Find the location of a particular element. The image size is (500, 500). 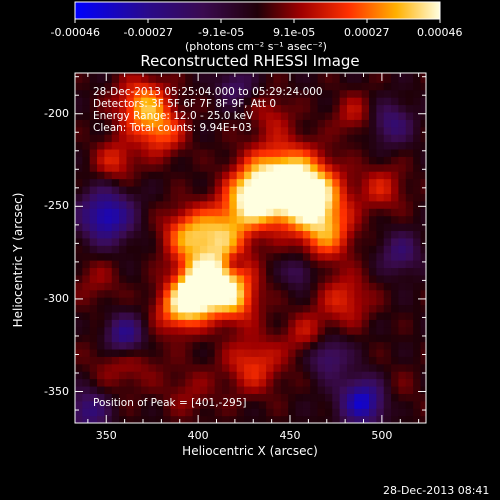

annotation-time-range: 28-Dec-2013 05:25:04.000 to 05:29:24.000 is located at coordinates (208, 92).